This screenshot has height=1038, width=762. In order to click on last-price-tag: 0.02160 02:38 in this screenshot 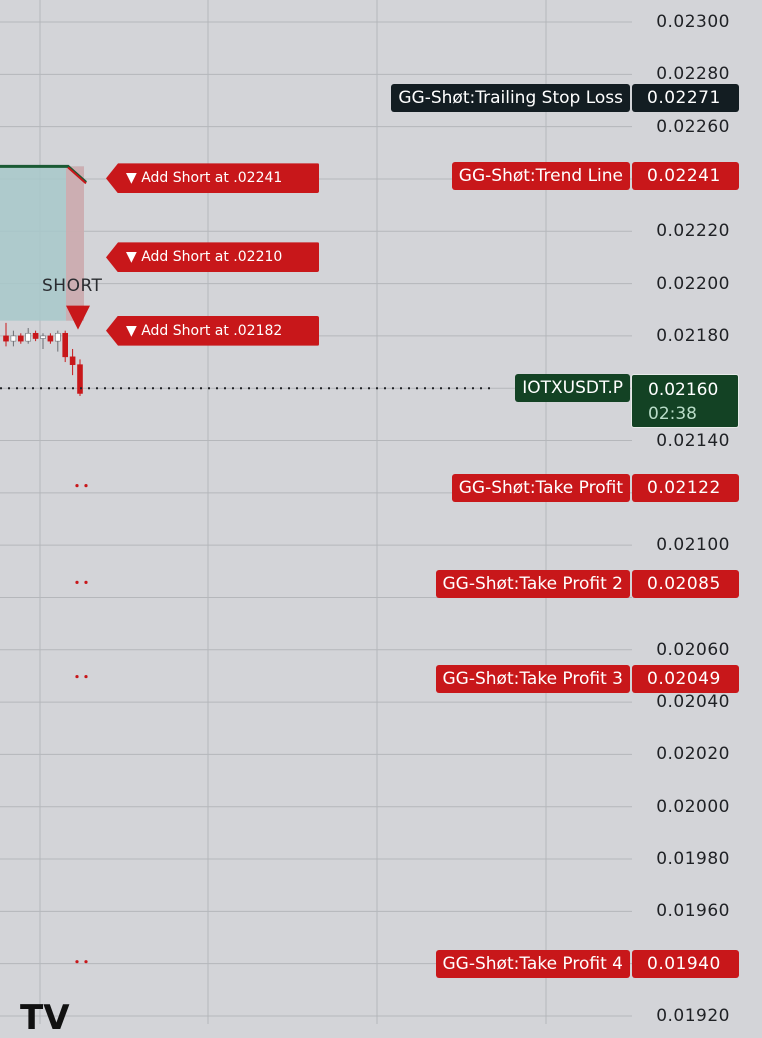, I will do `click(685, 401)`.